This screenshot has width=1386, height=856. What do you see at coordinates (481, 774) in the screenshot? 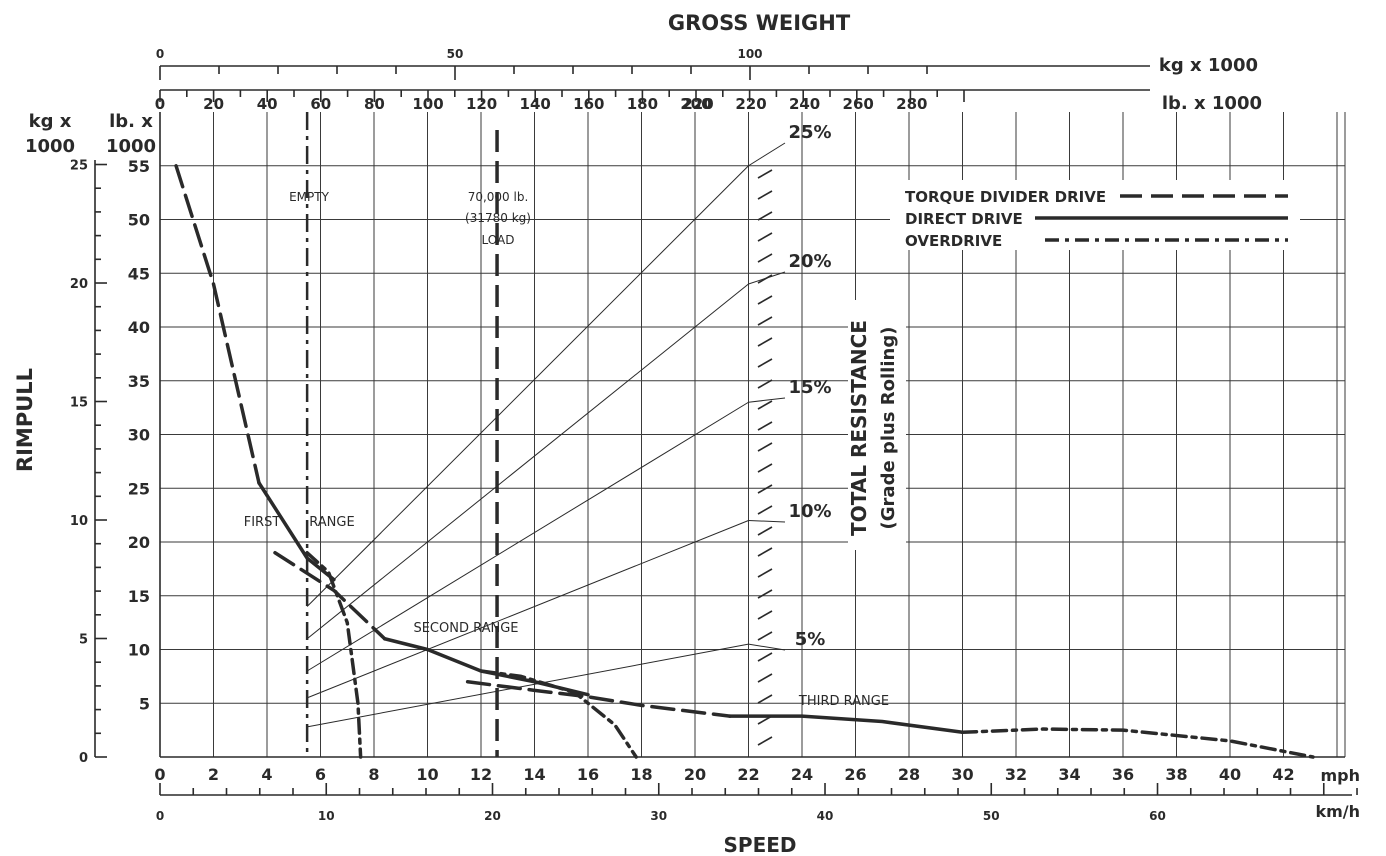
I see `x-tick-mph: 12` at bounding box center [481, 774].